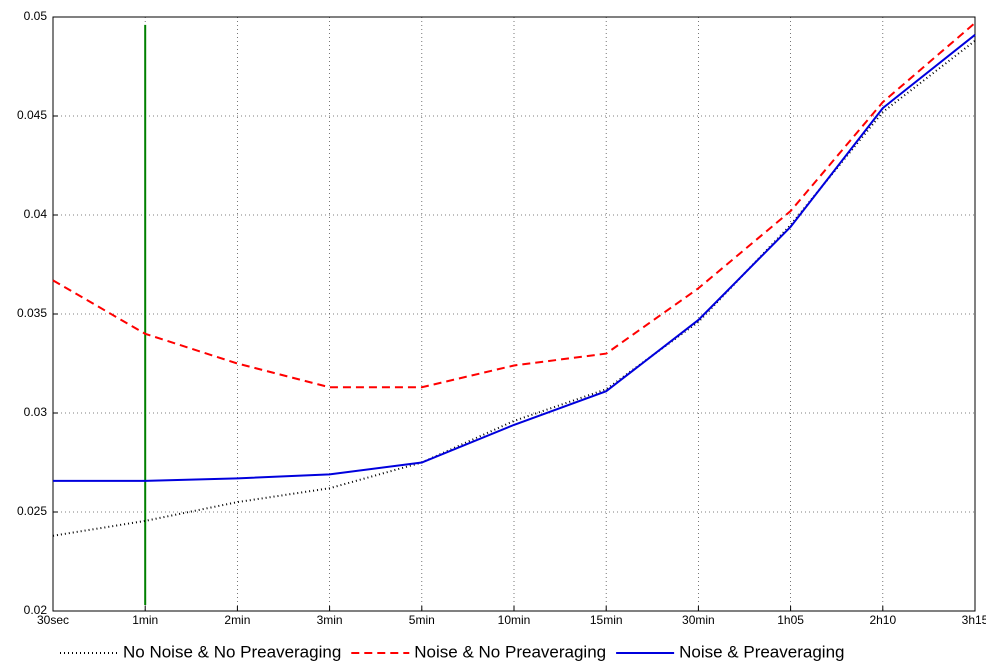 This screenshot has width=986, height=663. What do you see at coordinates (36, 16) in the screenshot?
I see `y-tick-label: 0.05` at bounding box center [36, 16].